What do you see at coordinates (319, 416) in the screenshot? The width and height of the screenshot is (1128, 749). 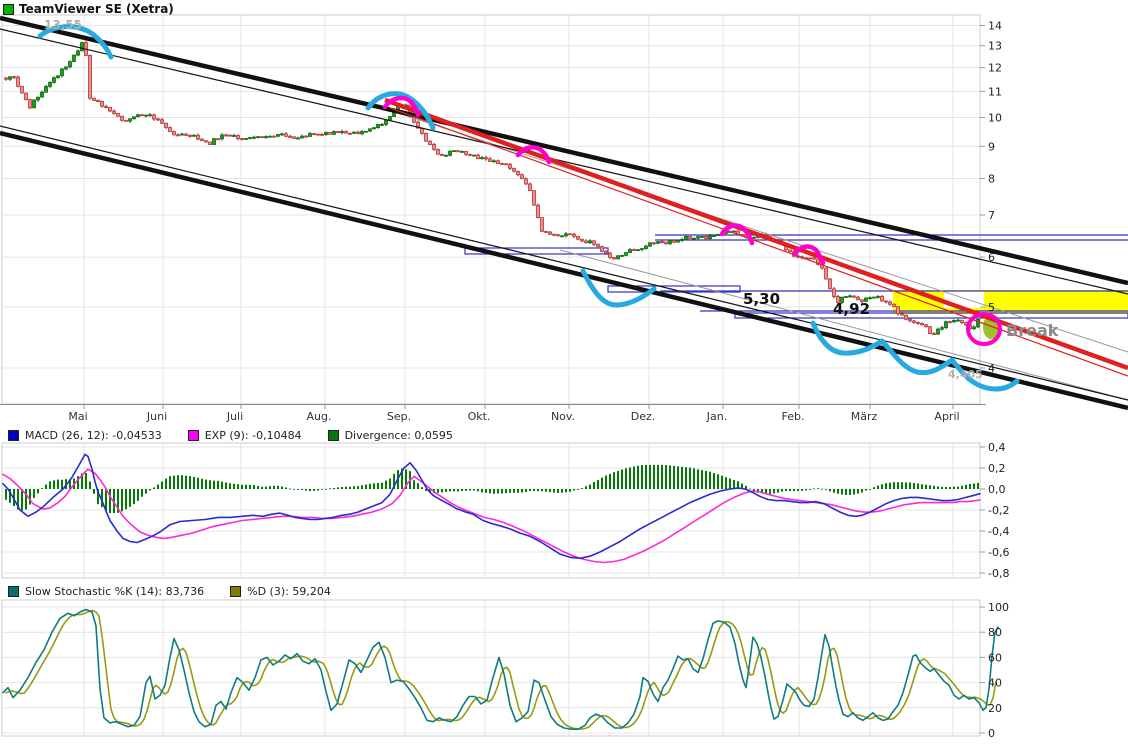 I see `svg-text: Aug.` at bounding box center [319, 416].